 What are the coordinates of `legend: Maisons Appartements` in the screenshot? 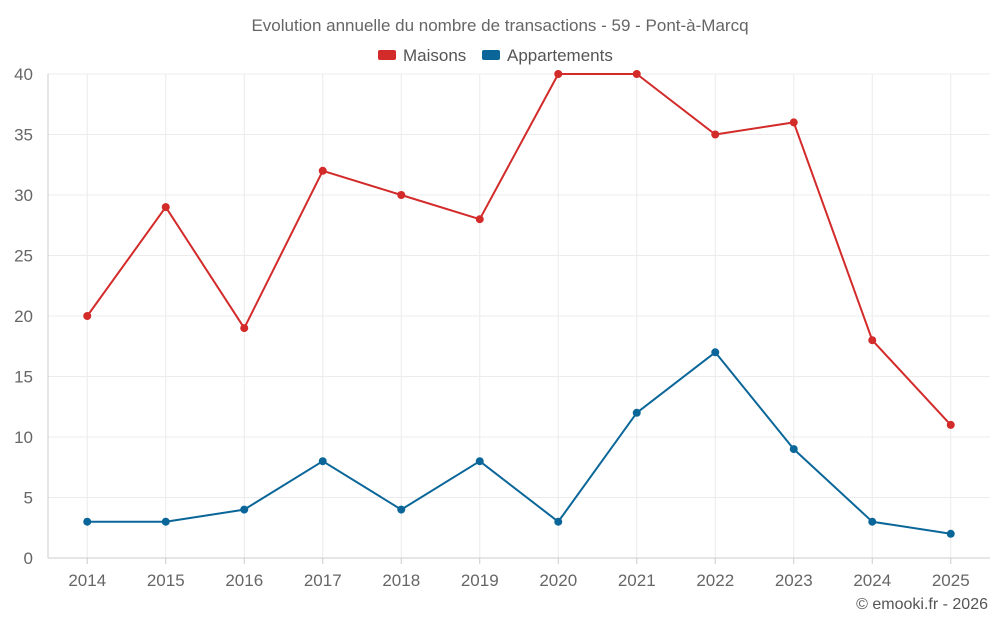 It's located at (495, 55).